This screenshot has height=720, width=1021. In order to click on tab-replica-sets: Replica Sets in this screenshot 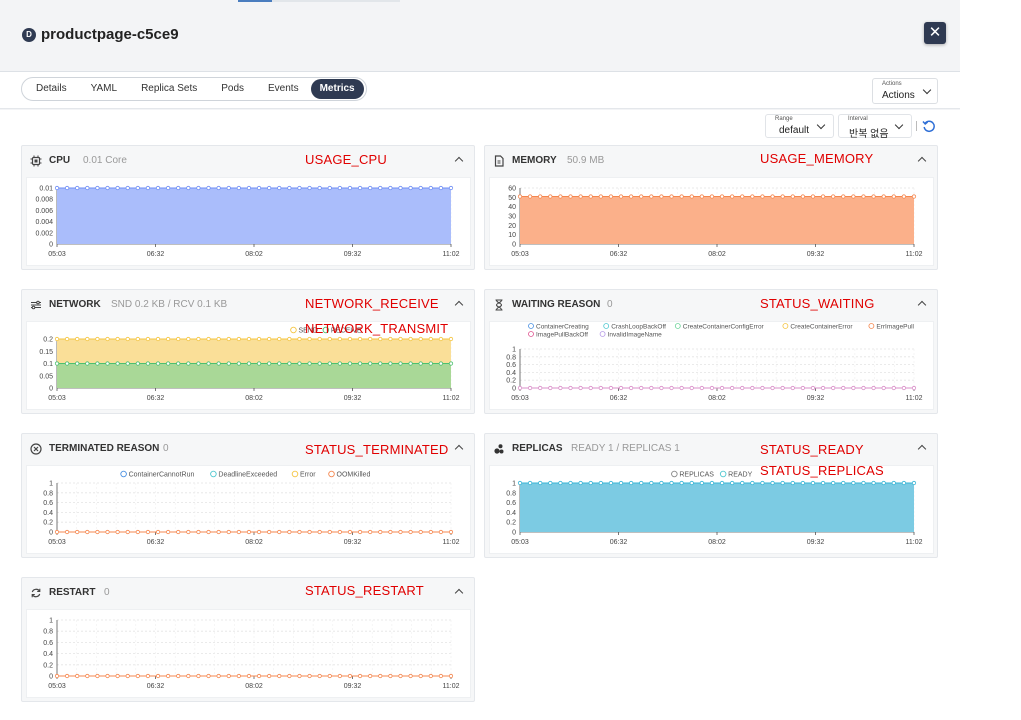, I will do `click(169, 88)`.